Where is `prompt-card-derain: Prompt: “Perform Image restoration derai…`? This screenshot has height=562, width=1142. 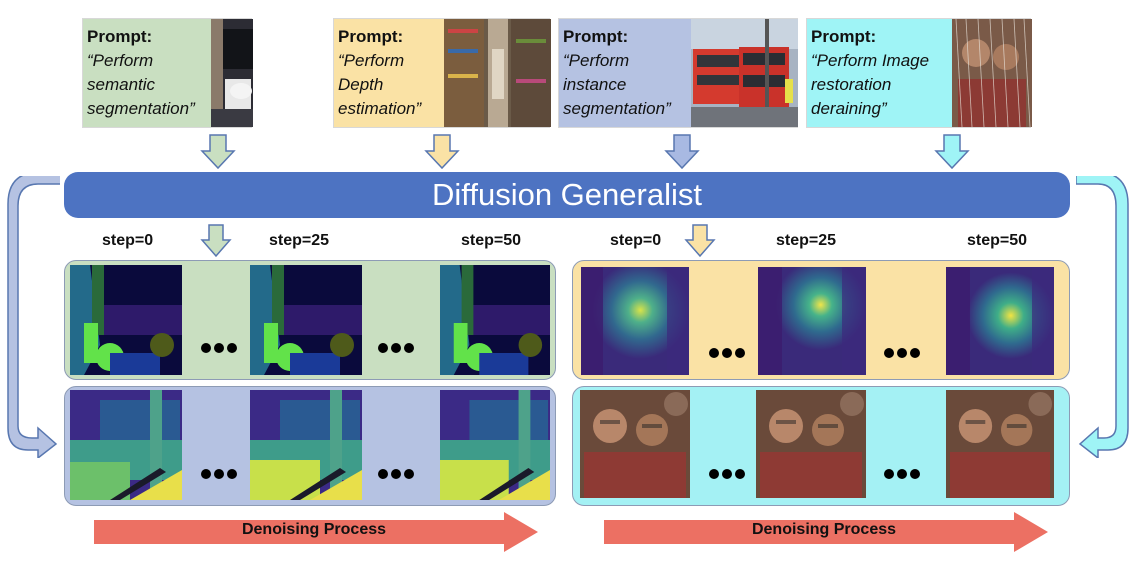 prompt-card-derain: Prompt: “Perform Image restoration derai… is located at coordinates (919, 73).